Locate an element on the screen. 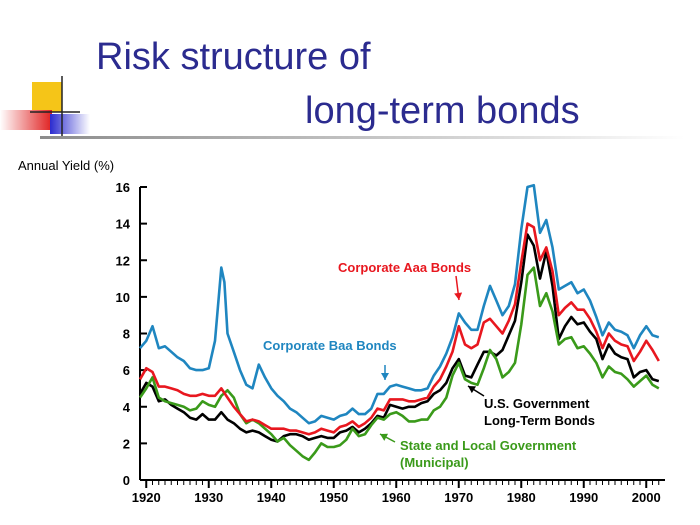  series-annotation-5: (Municipal) is located at coordinates (434, 462).